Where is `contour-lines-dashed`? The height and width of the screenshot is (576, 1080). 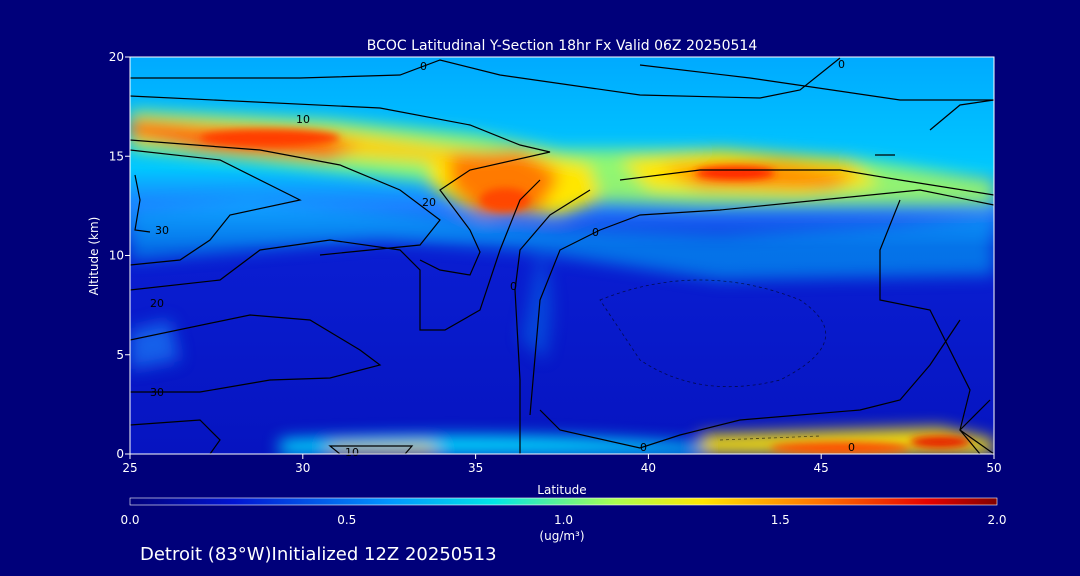 contour-lines-dashed is located at coordinates (713, 360).